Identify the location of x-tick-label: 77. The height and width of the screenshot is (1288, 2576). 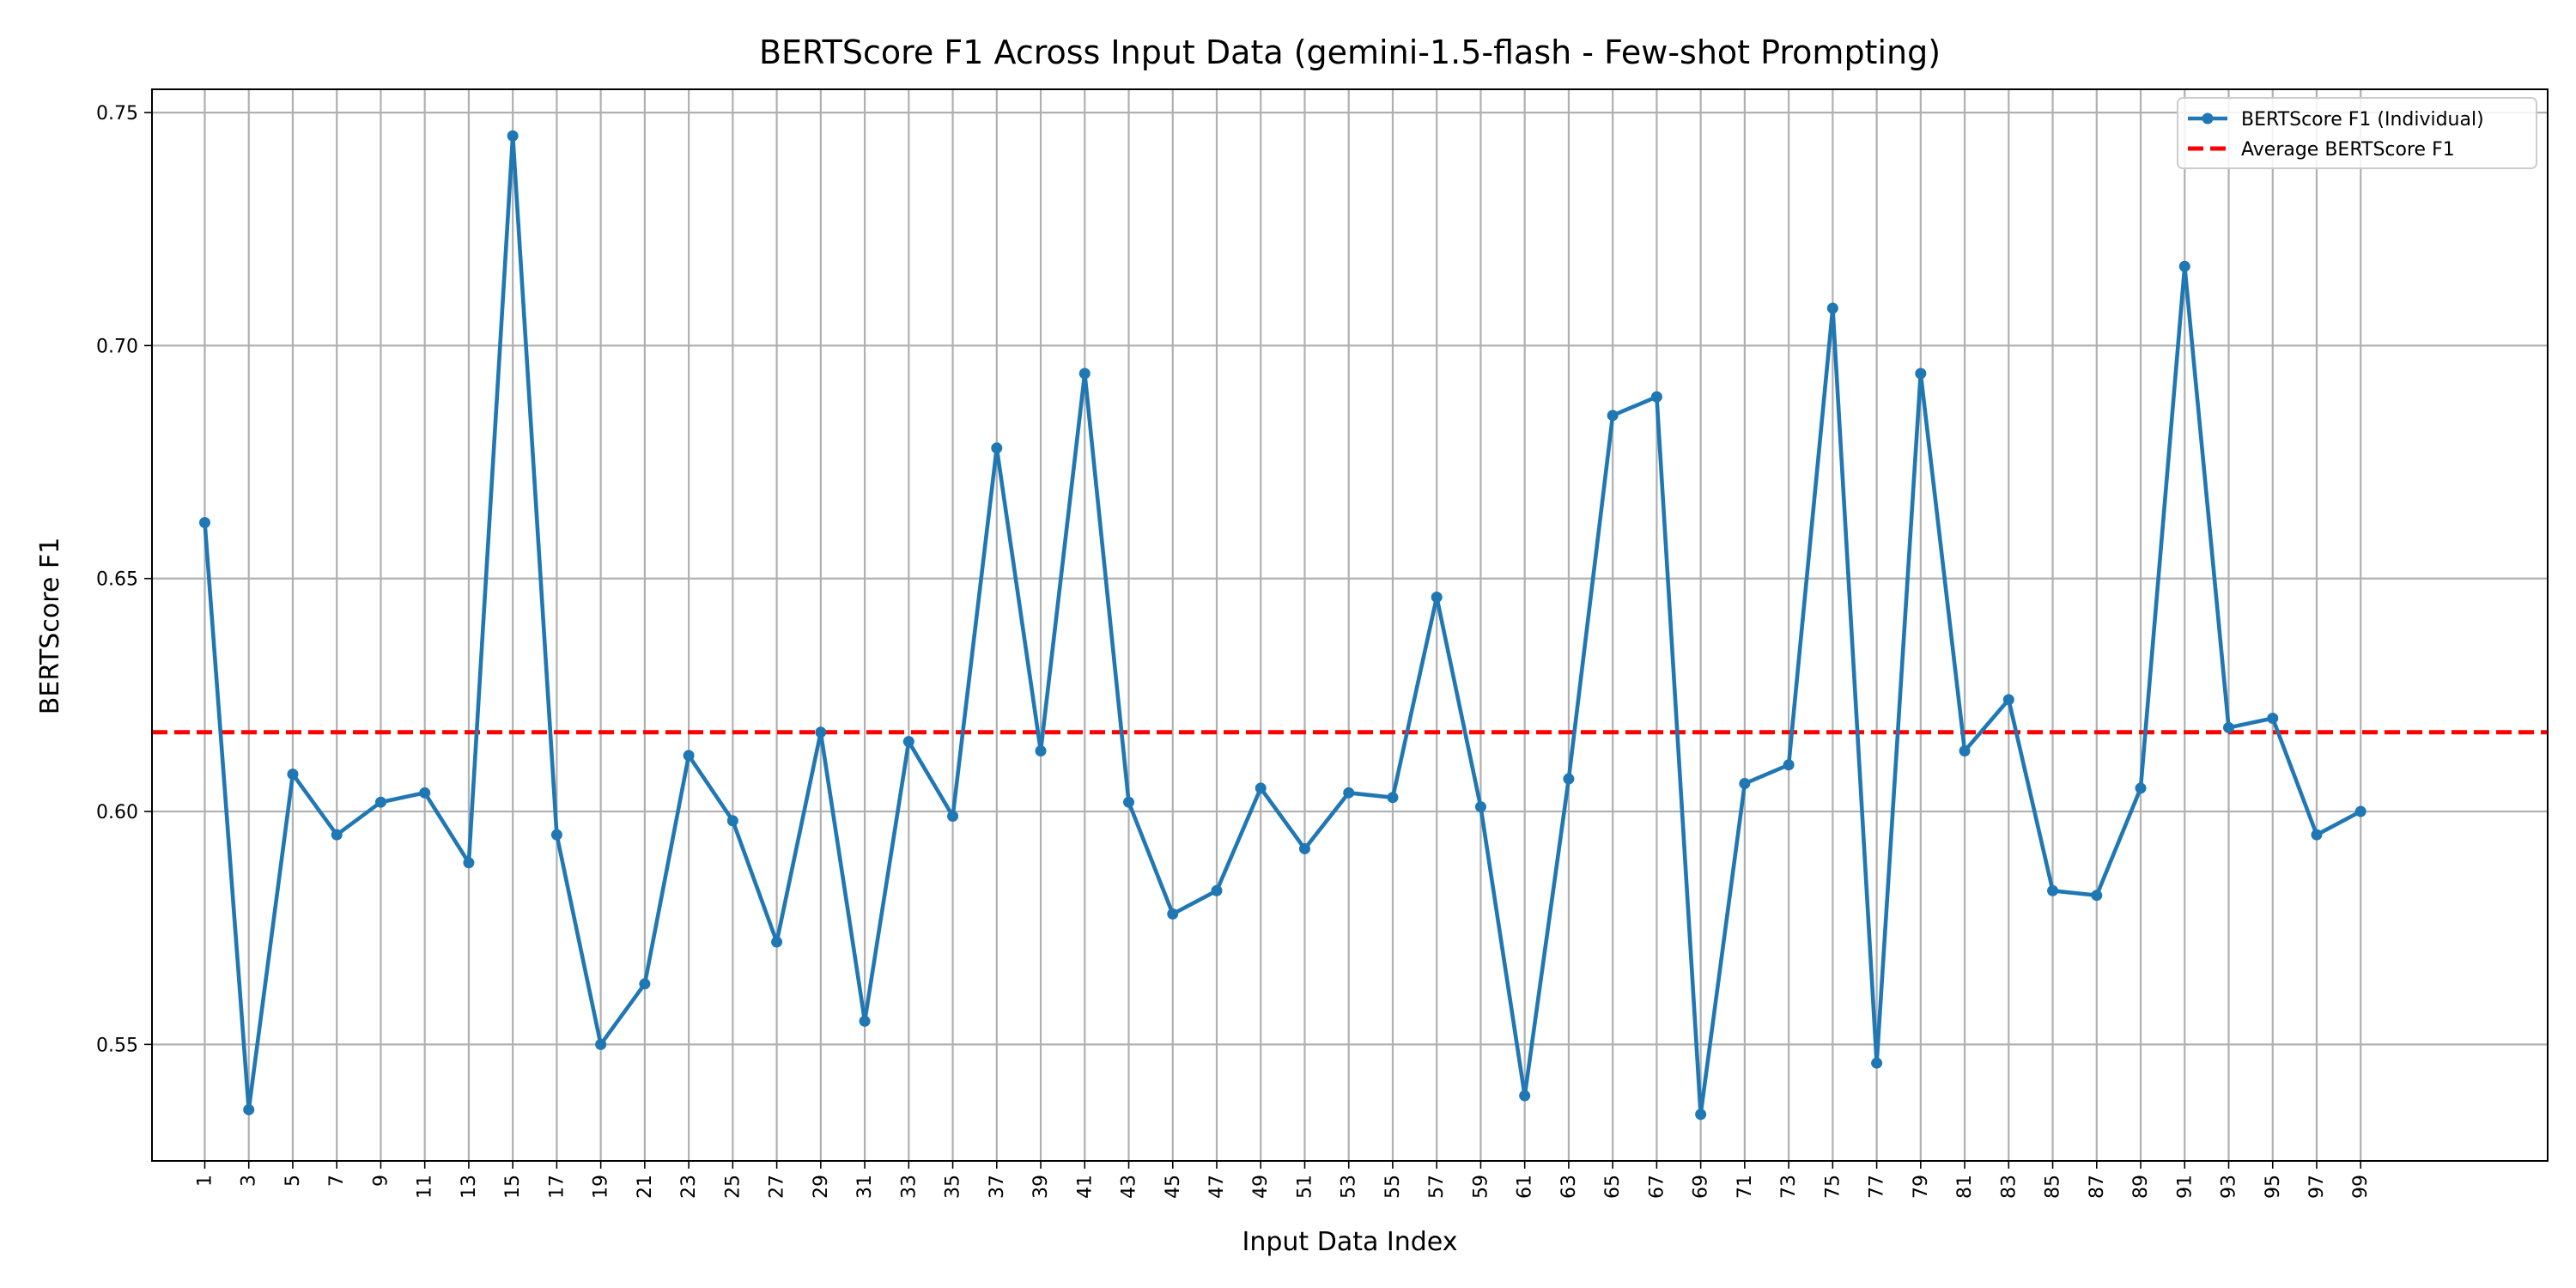
(1878, 1187).